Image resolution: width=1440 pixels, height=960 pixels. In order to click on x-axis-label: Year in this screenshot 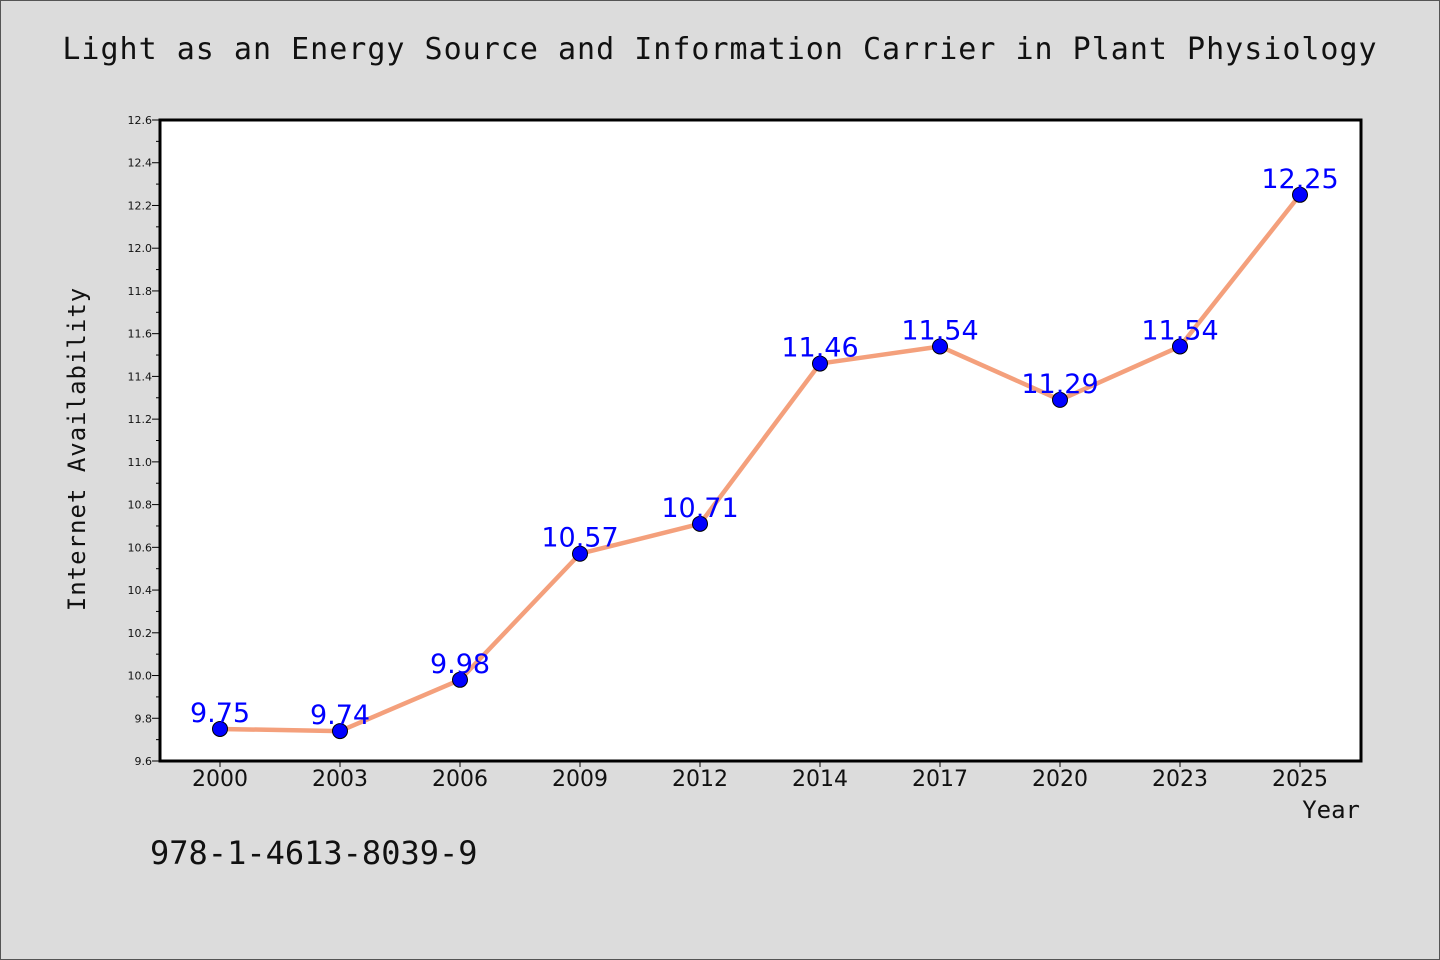, I will do `click(1331, 810)`.